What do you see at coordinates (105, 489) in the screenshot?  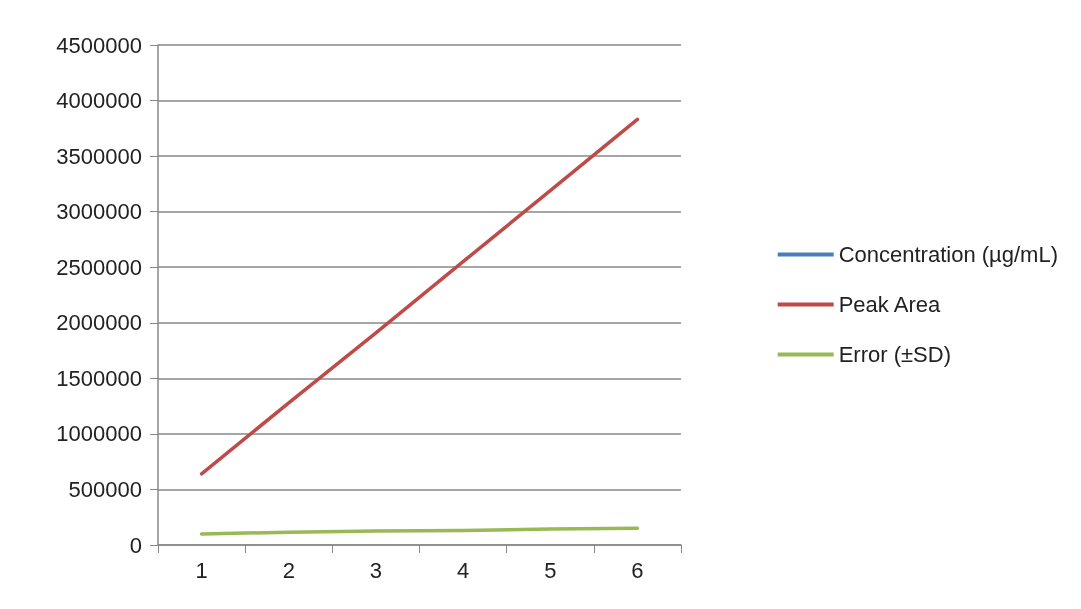 I see `y-tick-label: 500000` at bounding box center [105, 489].